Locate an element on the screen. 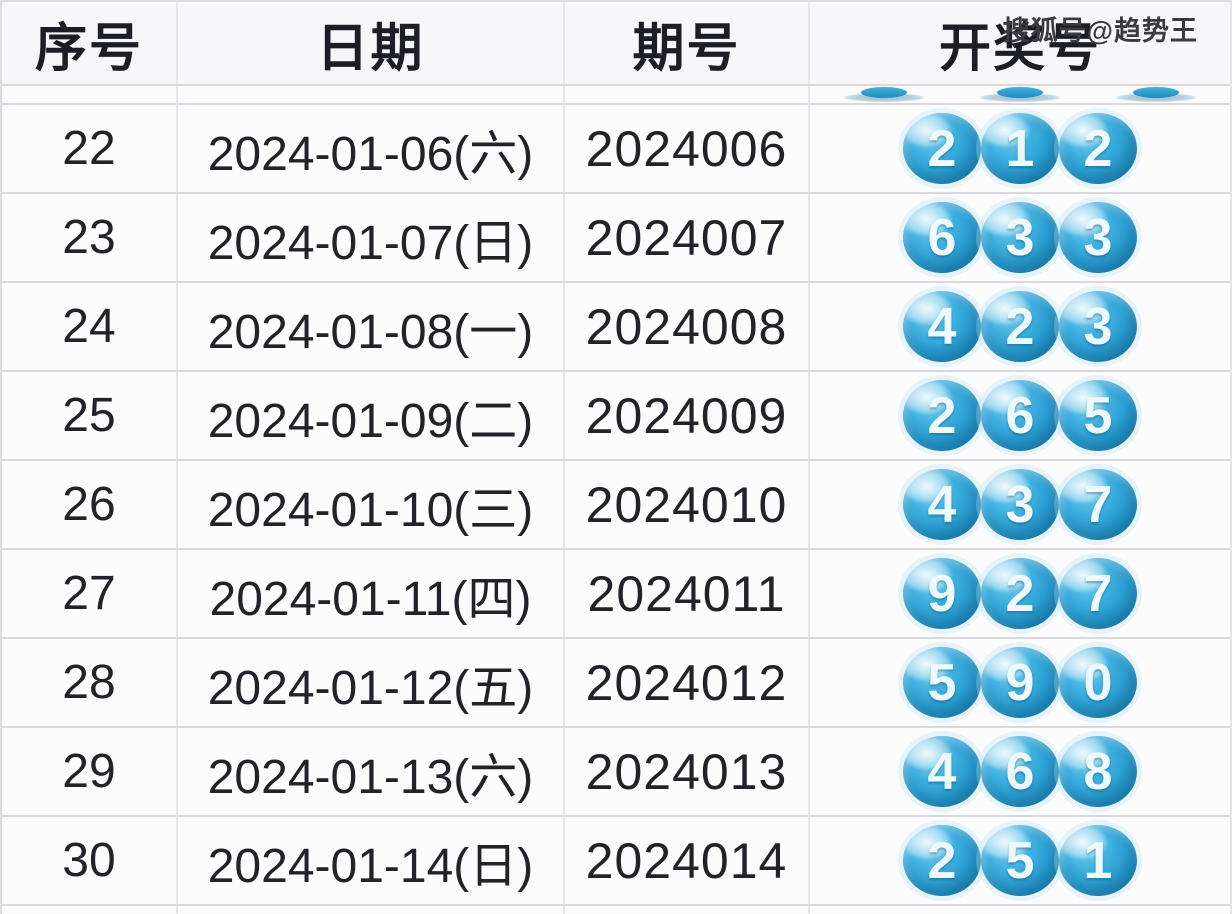  seq-cell: 28 is located at coordinates (90, 682).